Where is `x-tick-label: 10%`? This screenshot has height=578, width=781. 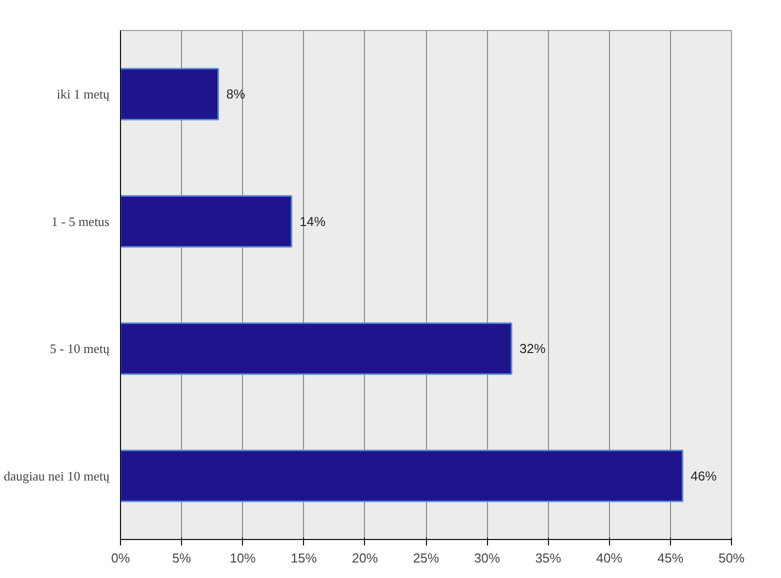 x-tick-label: 10% is located at coordinates (243, 558).